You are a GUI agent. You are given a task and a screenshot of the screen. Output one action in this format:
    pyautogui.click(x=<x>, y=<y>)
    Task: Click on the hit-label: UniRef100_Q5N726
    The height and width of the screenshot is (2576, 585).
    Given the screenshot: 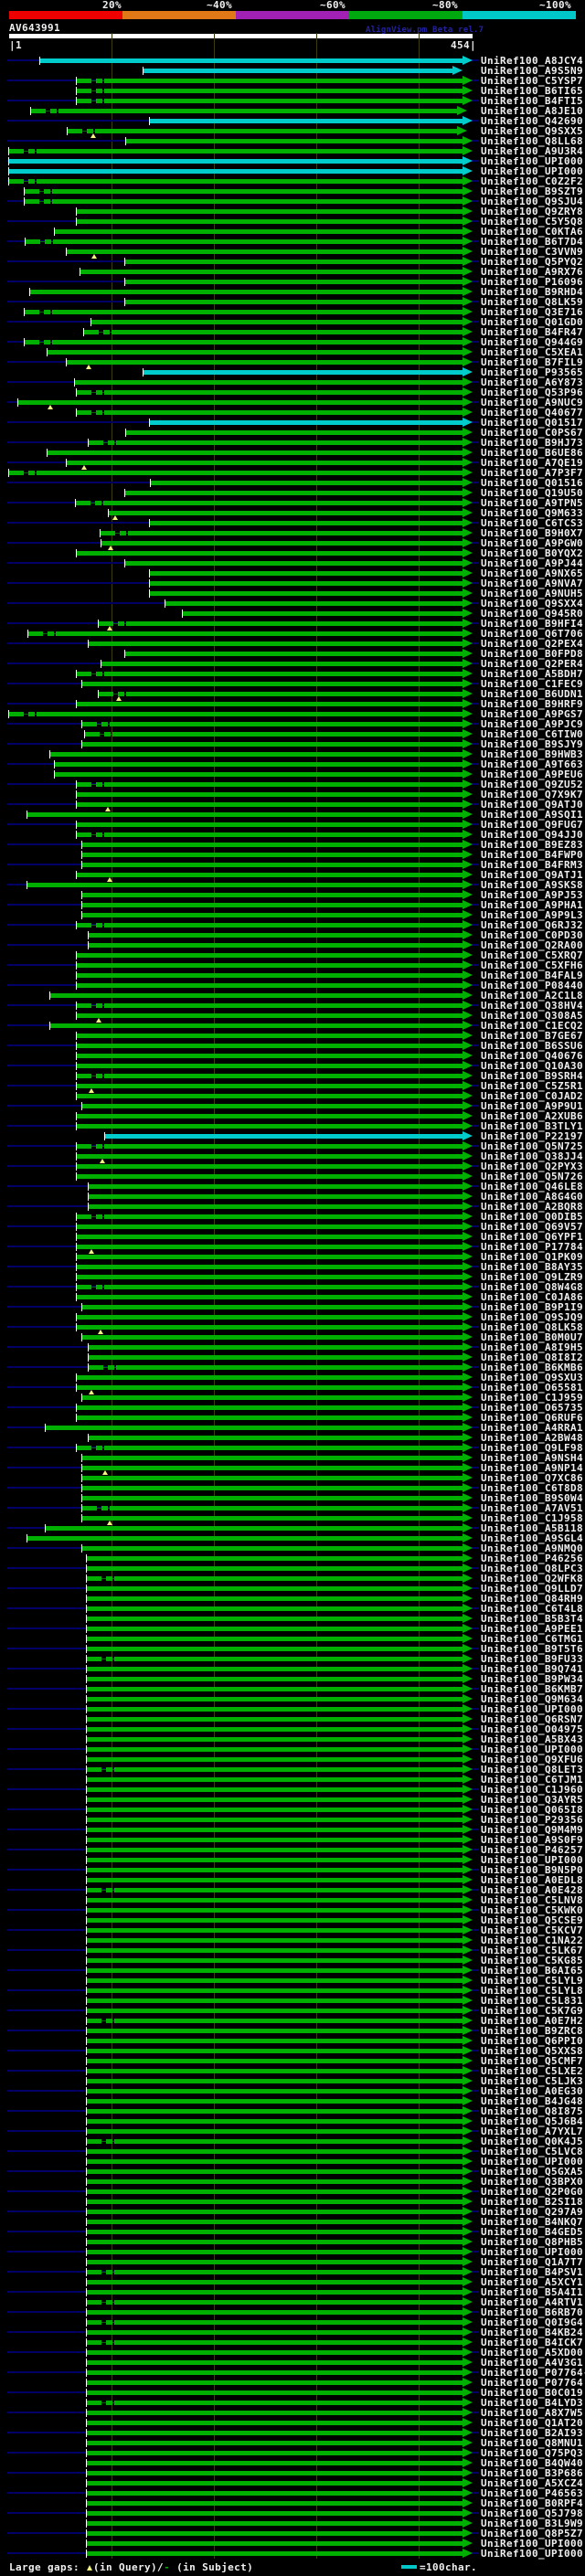 What is the action you would take?
    pyautogui.click(x=533, y=1176)
    